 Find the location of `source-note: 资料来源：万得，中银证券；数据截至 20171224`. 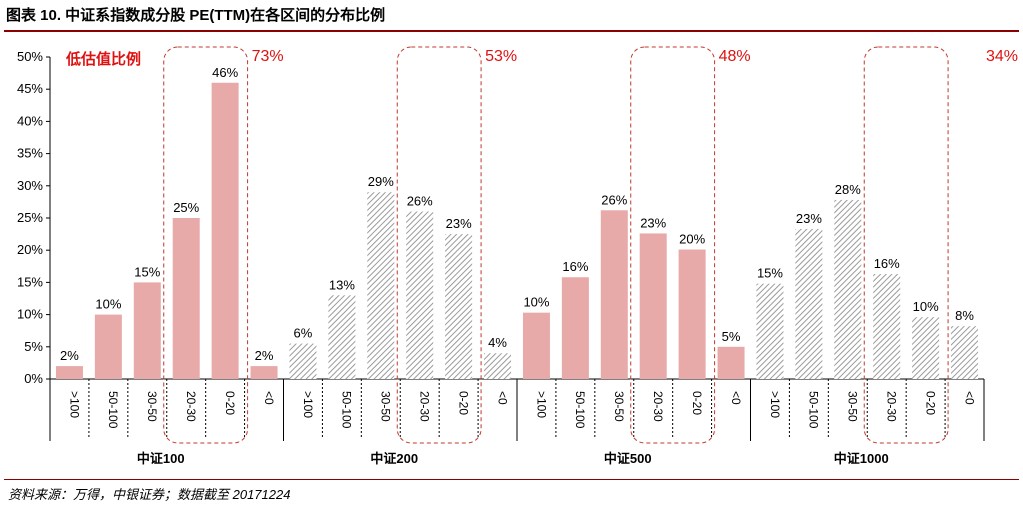

source-note: 资料来源：万得，中银证券；数据截至 20171224 is located at coordinates (149, 494).